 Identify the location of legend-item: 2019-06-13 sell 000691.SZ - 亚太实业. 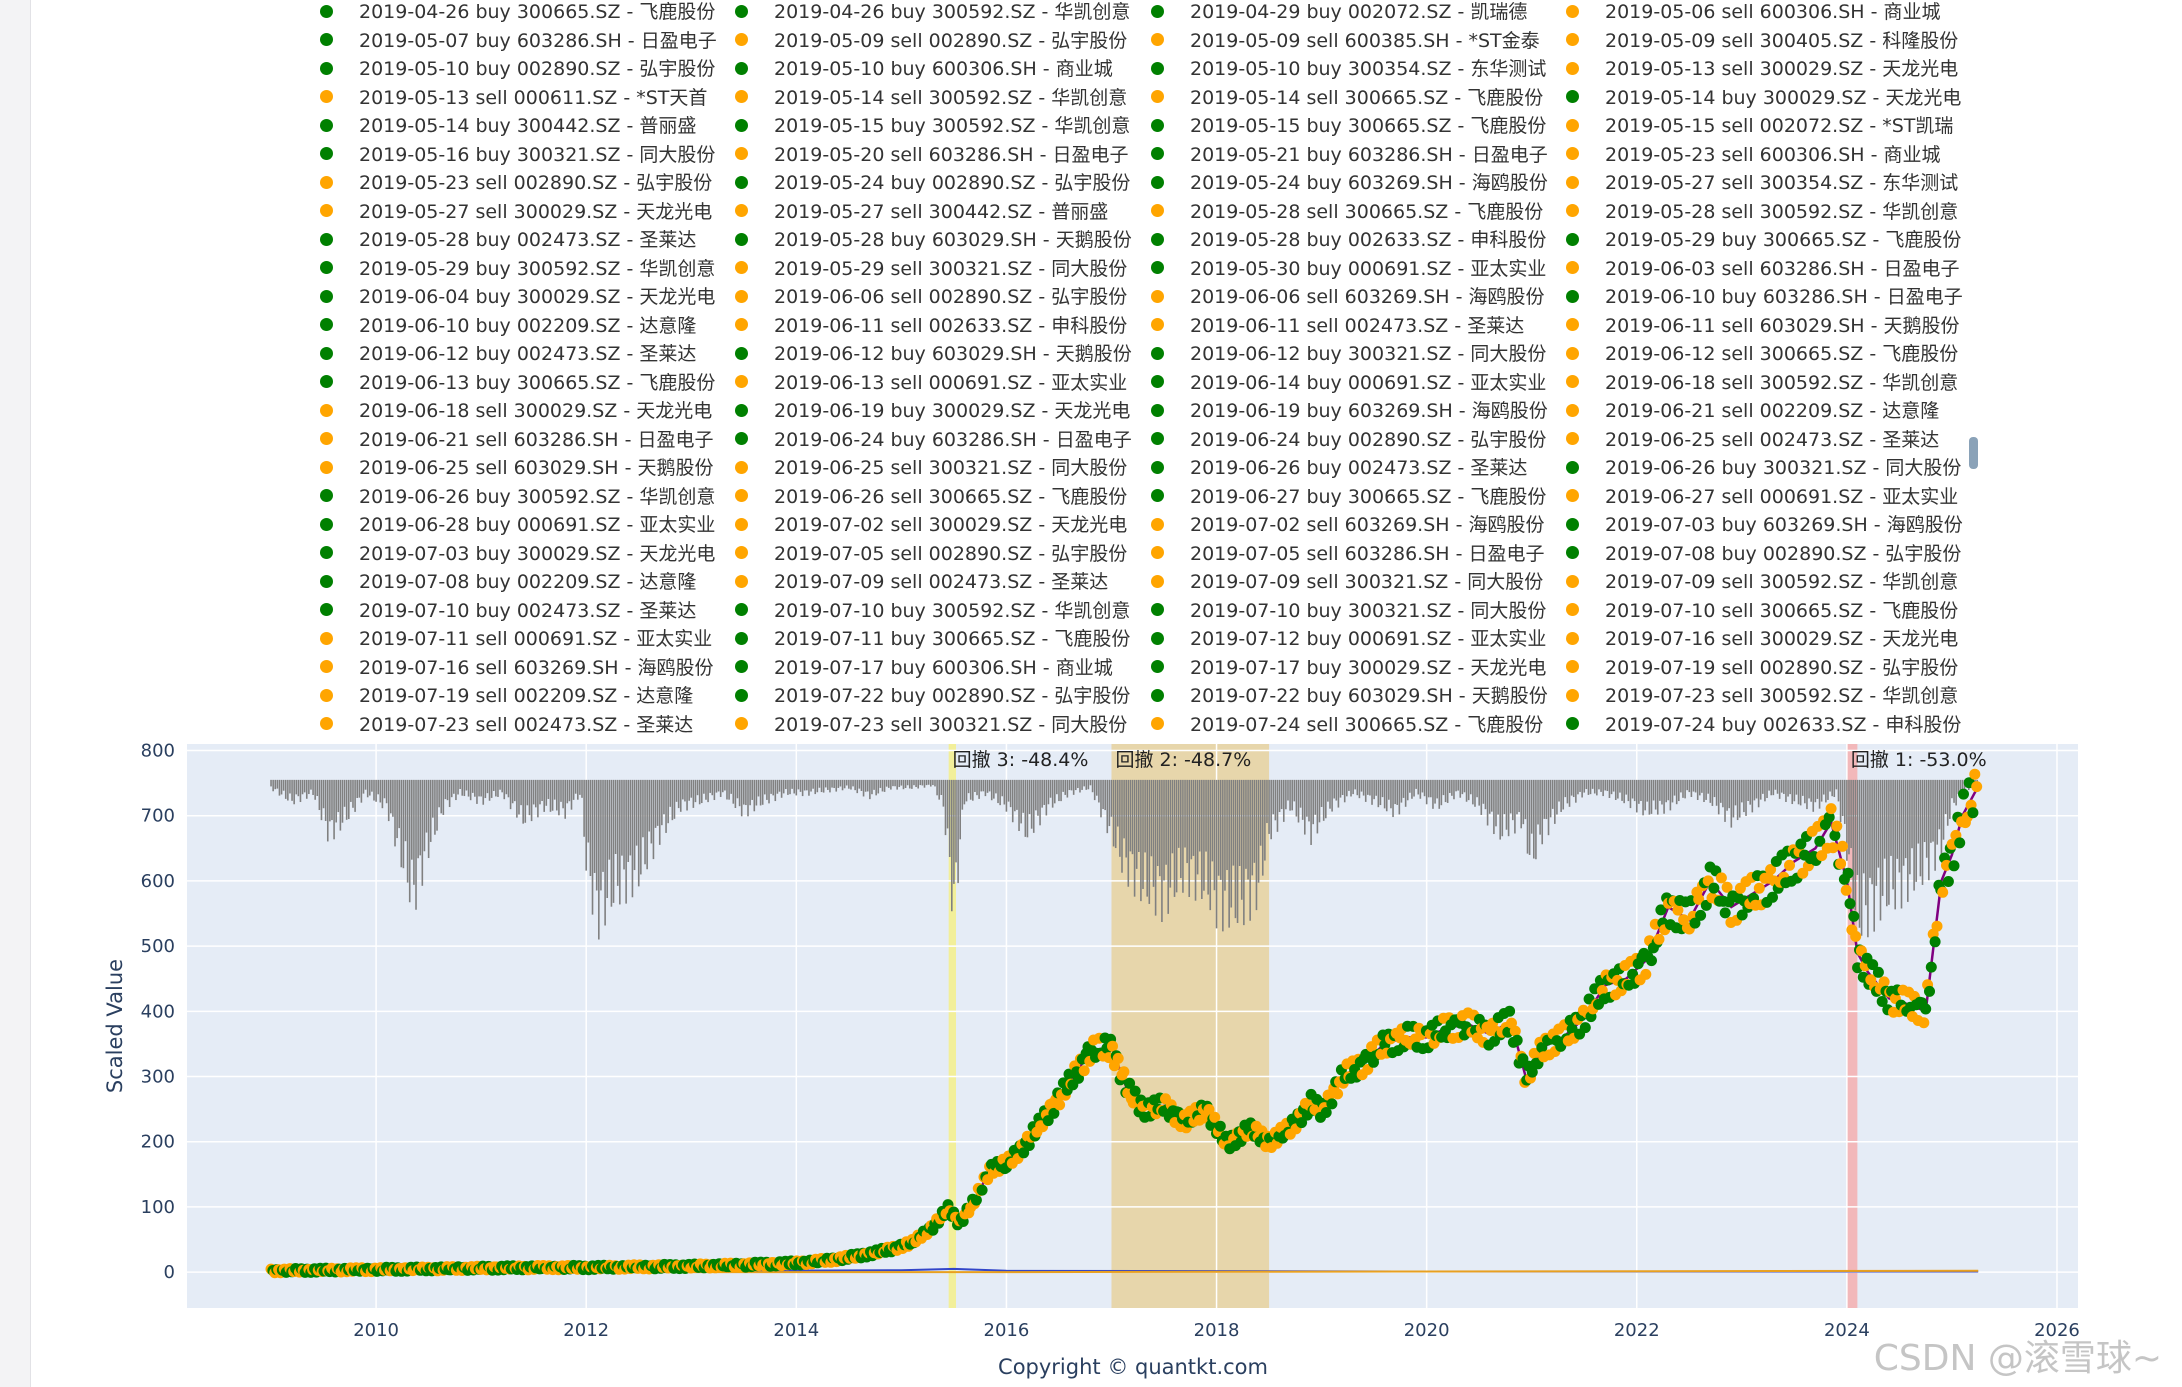
(931, 383).